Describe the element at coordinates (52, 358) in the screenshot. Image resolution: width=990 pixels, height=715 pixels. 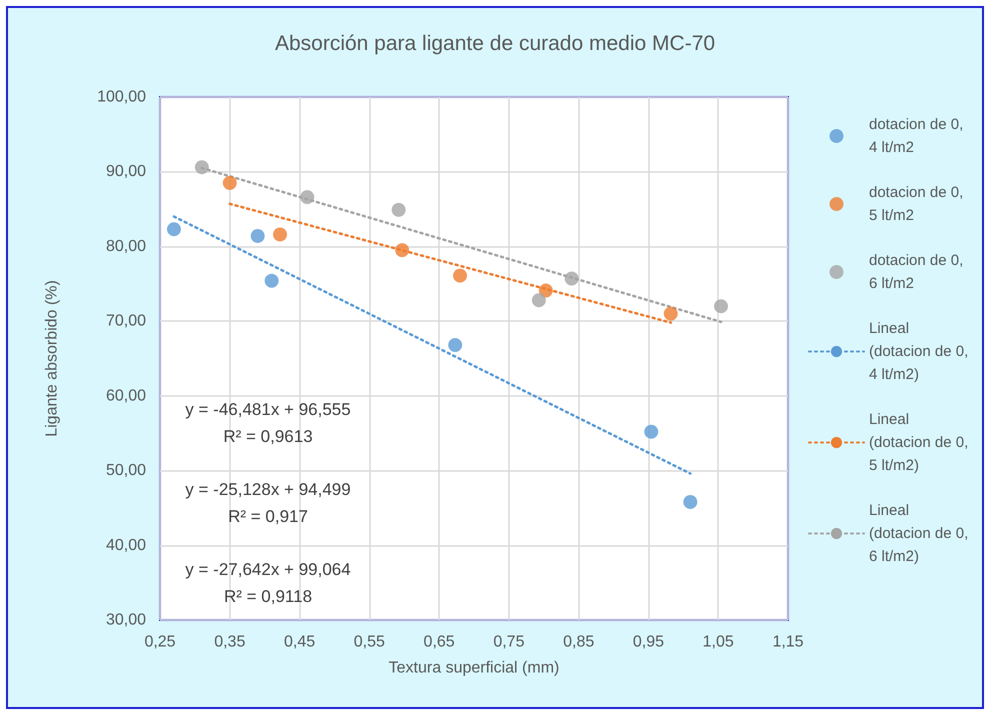
I see `y-axis-title: Ligante absorbido (%)` at that location.